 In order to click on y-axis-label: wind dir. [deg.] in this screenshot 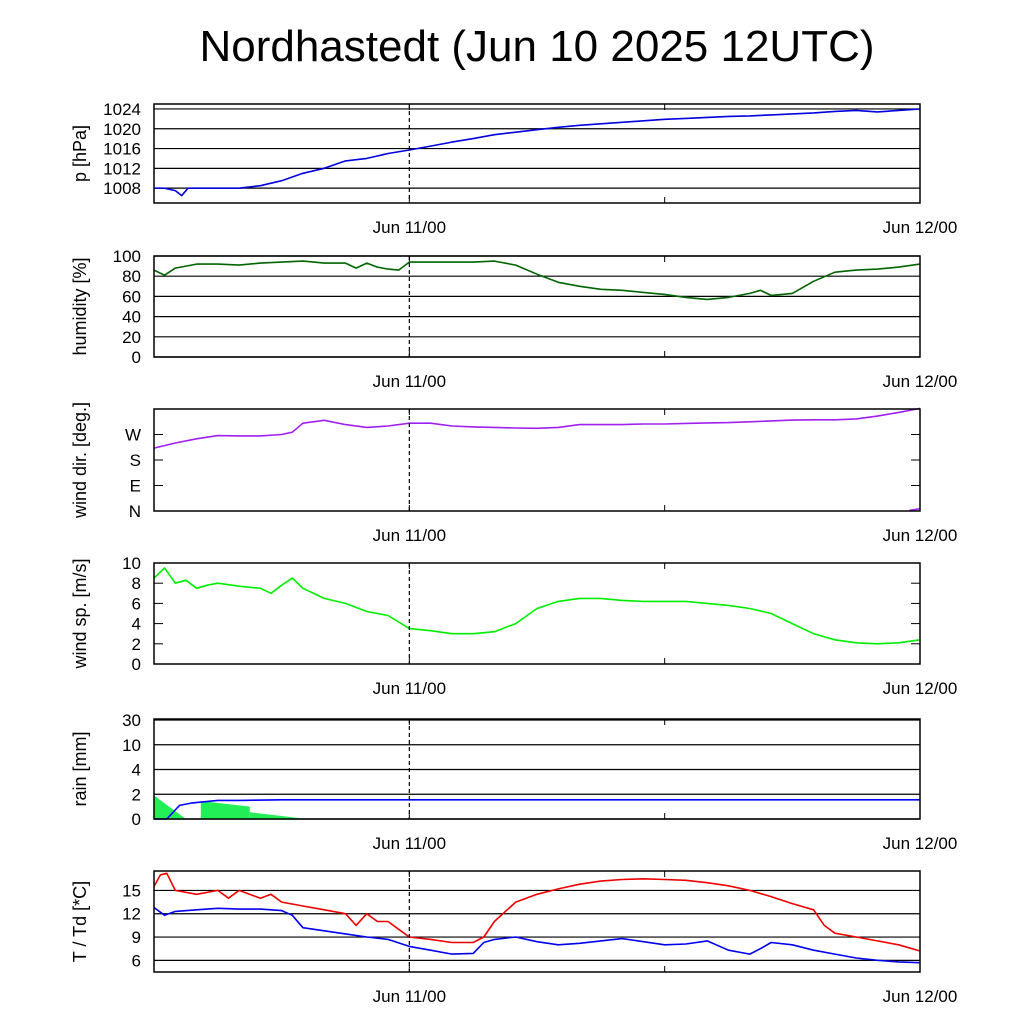, I will do `click(80, 460)`.